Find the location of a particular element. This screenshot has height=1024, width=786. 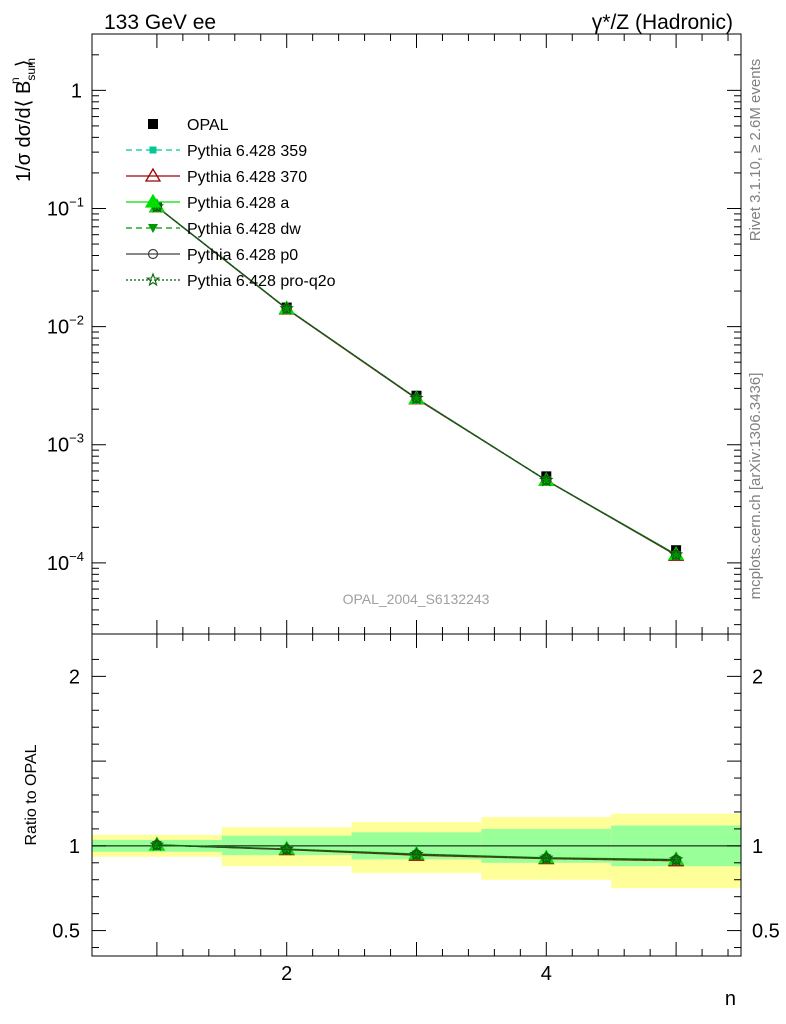

main-y-tick-label: 10⁻³ is located at coordinates (65, 444).